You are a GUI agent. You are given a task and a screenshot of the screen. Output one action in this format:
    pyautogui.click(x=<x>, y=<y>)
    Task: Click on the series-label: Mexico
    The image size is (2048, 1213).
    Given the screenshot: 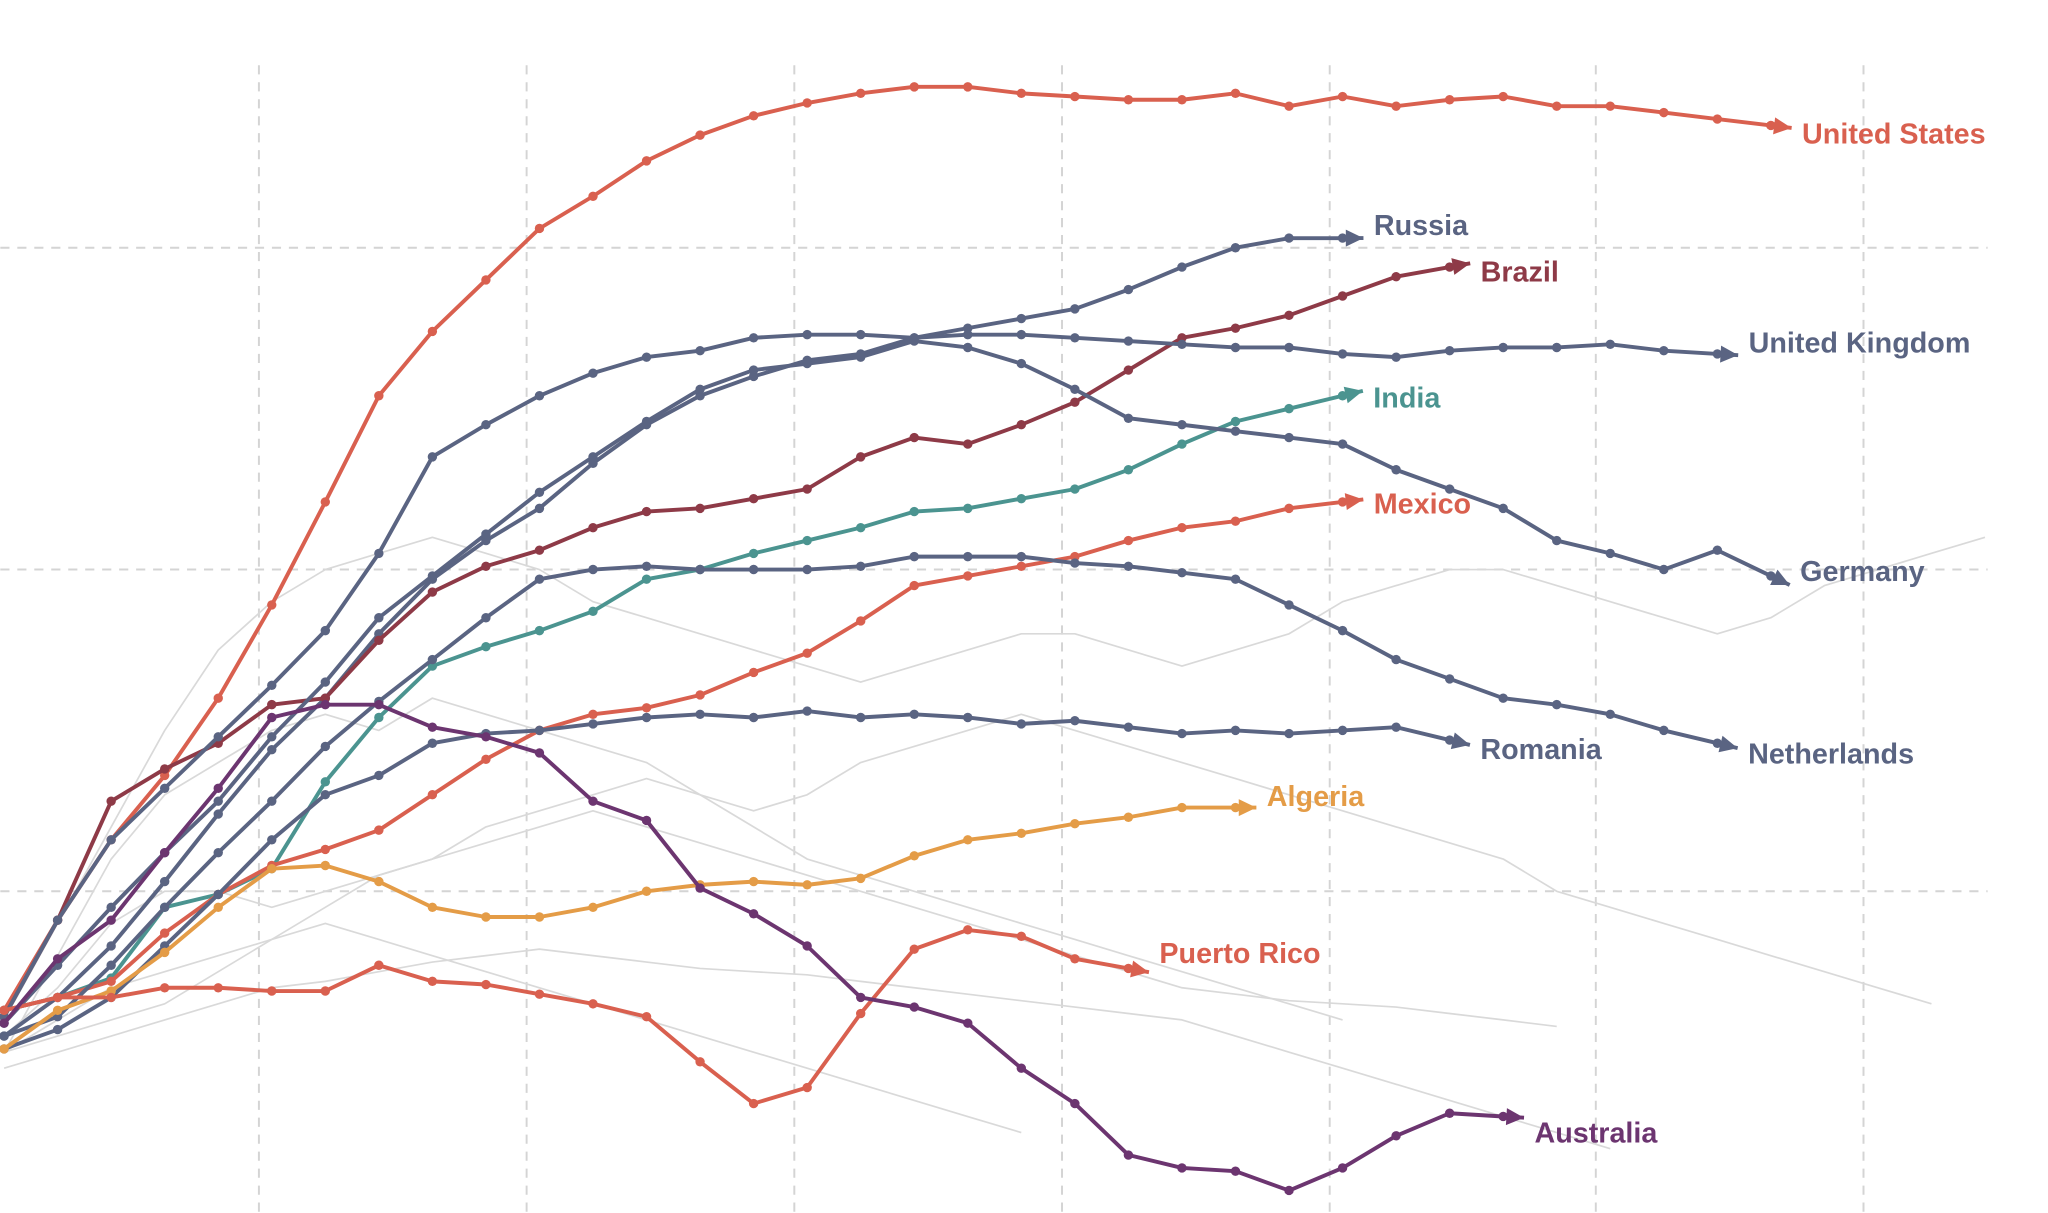 What is the action you would take?
    pyautogui.click(x=1422, y=505)
    